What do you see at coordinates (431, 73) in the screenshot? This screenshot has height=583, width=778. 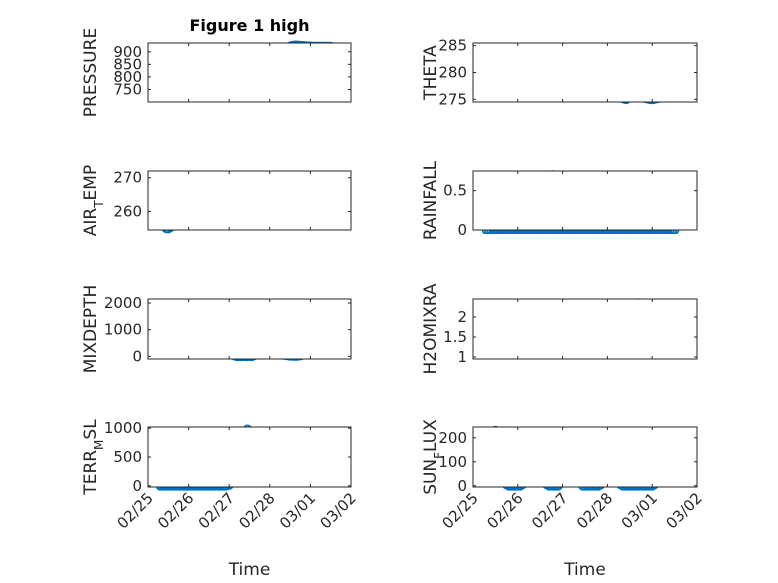 I see `y-axis-label: THETA` at bounding box center [431, 73].